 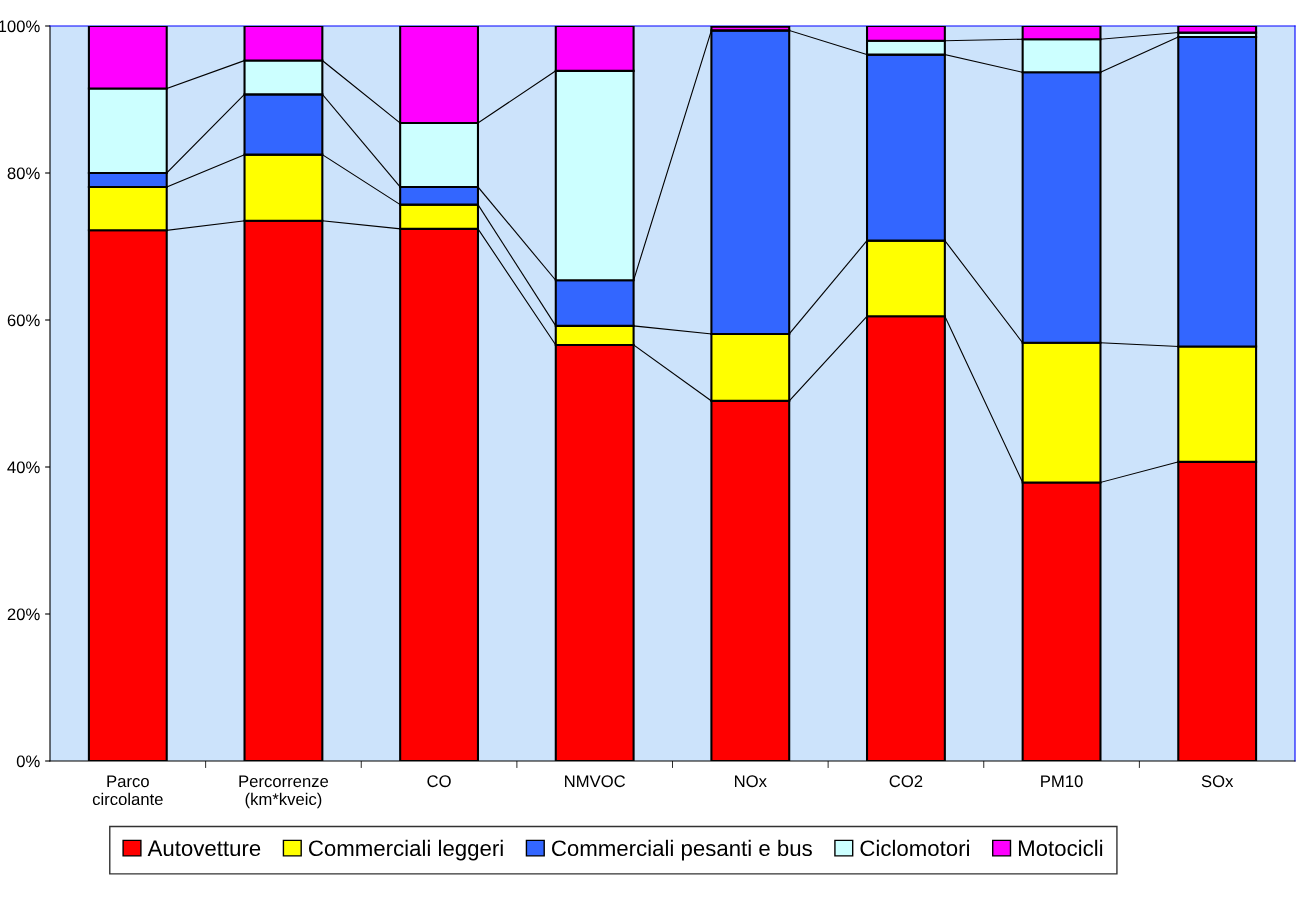 What do you see at coordinates (906, 781) in the screenshot?
I see `x-tick-label: CO2` at bounding box center [906, 781].